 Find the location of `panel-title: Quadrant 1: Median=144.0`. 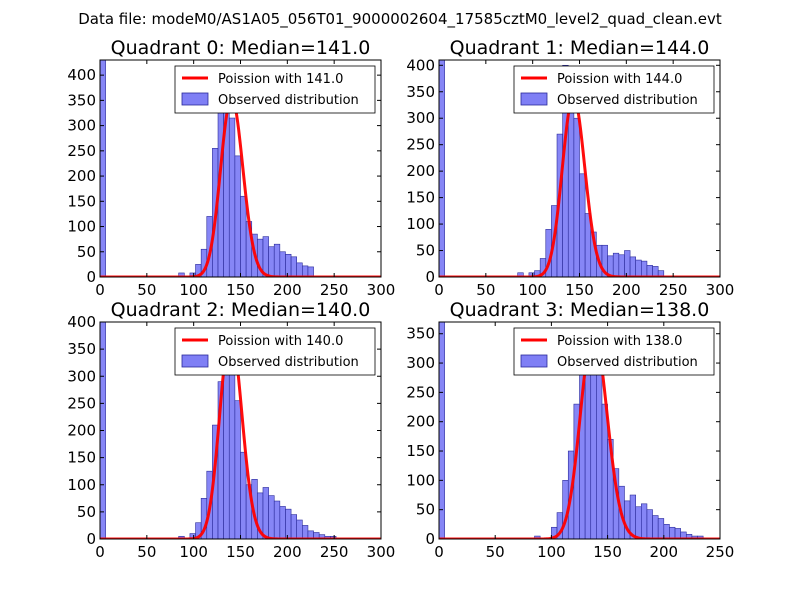

panel-title: Quadrant 1: Median=144.0 is located at coordinates (580, 48).